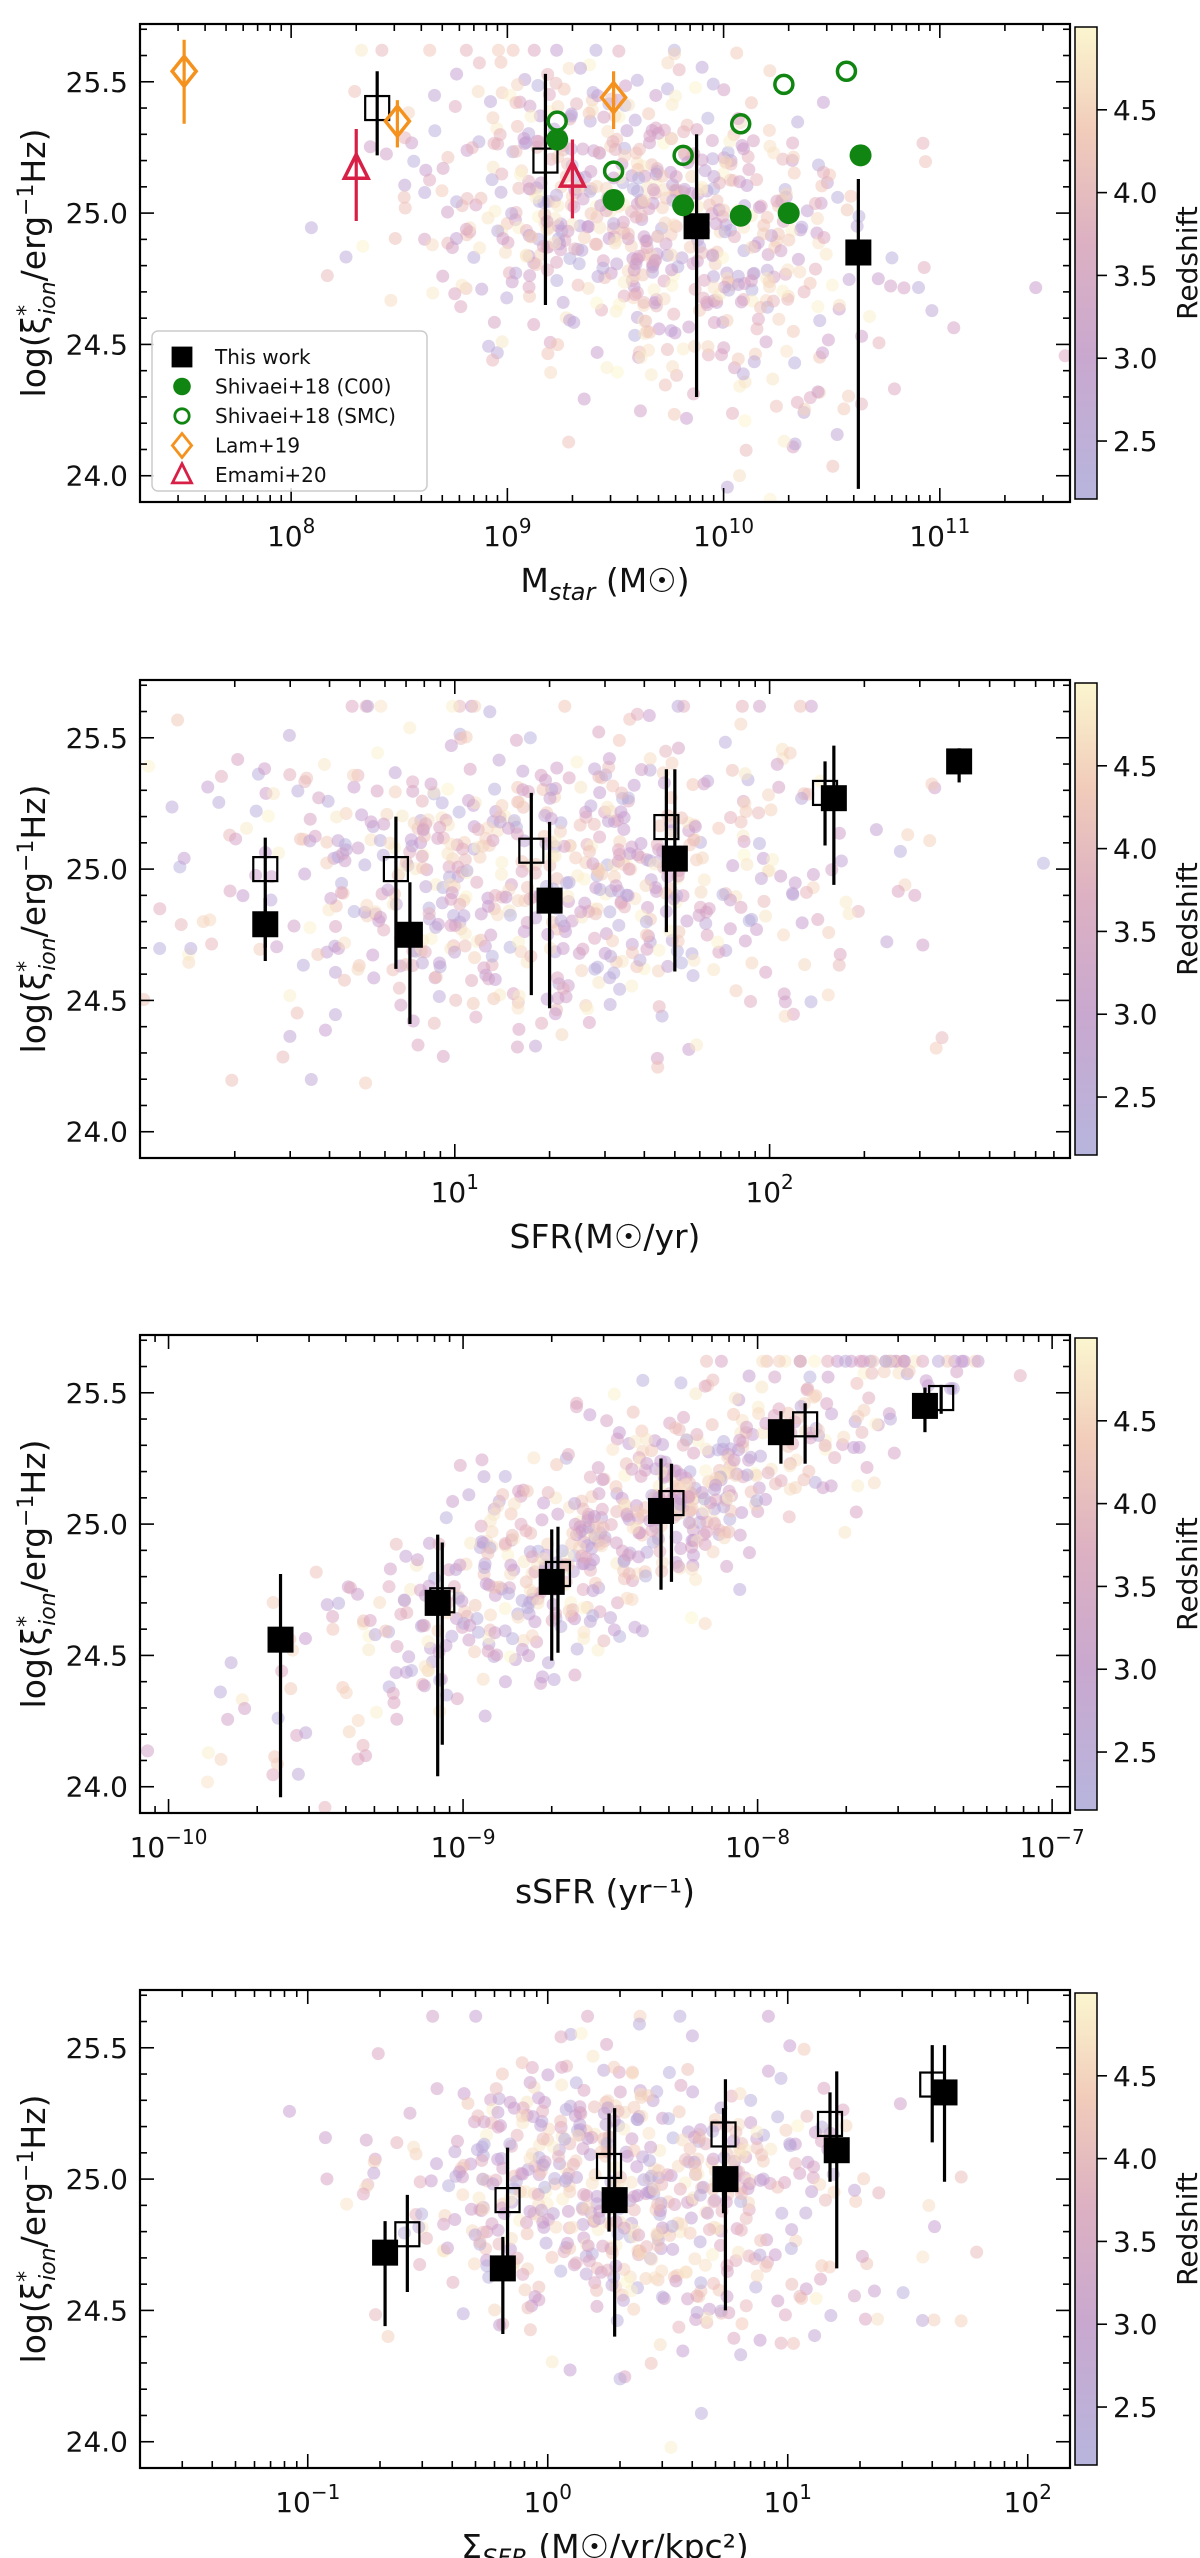 The width and height of the screenshot is (1200, 2558). Describe the element at coordinates (307, 2499) in the screenshot. I see `x-tick-label: 10−1` at that location.